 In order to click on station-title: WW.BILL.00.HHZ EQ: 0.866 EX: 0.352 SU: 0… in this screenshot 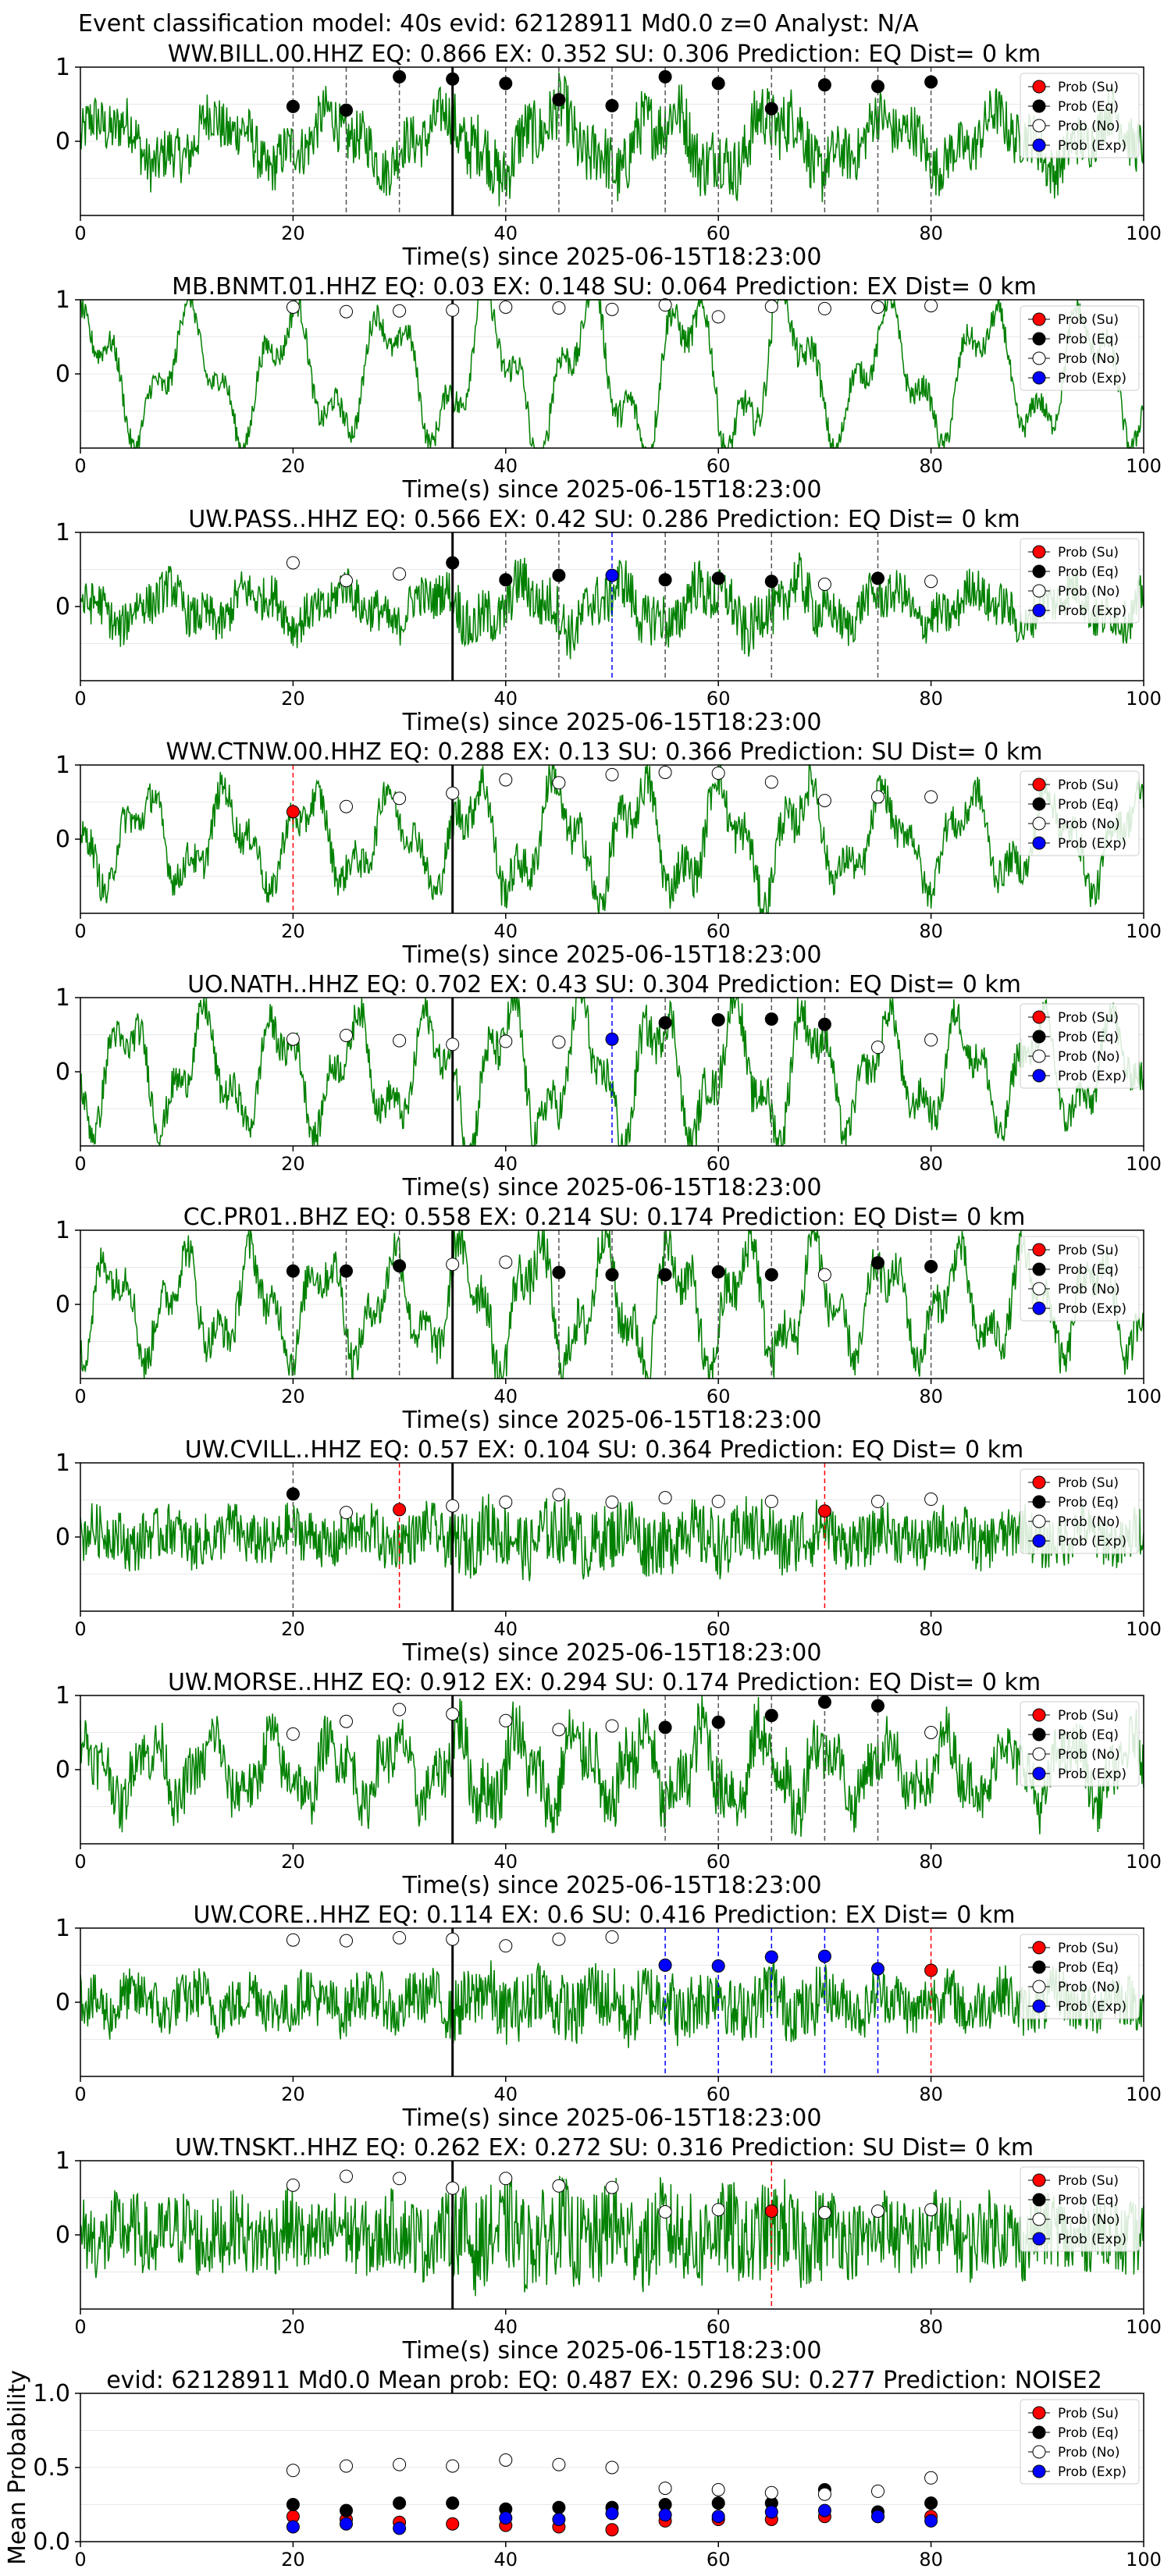, I will do `click(604, 54)`.